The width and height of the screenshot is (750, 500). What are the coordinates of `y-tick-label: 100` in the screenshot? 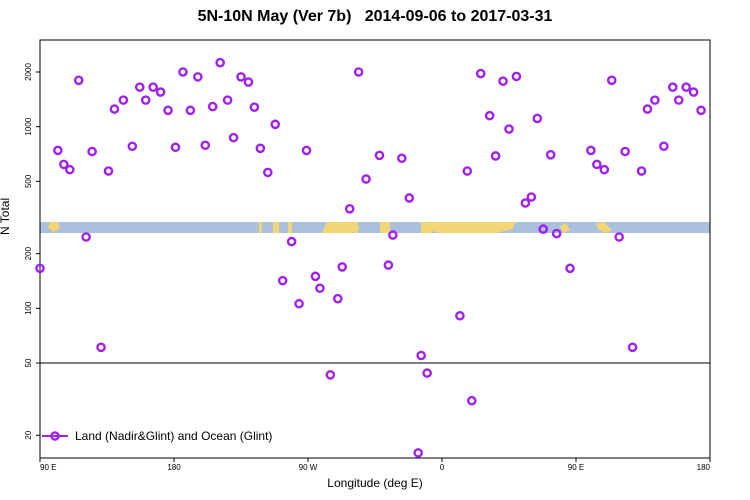 It's located at (28, 308).